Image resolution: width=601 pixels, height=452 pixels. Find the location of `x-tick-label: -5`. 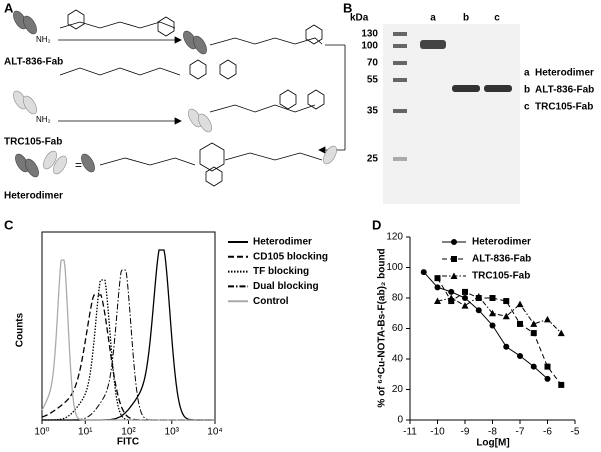

x-tick-label: -5 is located at coordinates (575, 432).